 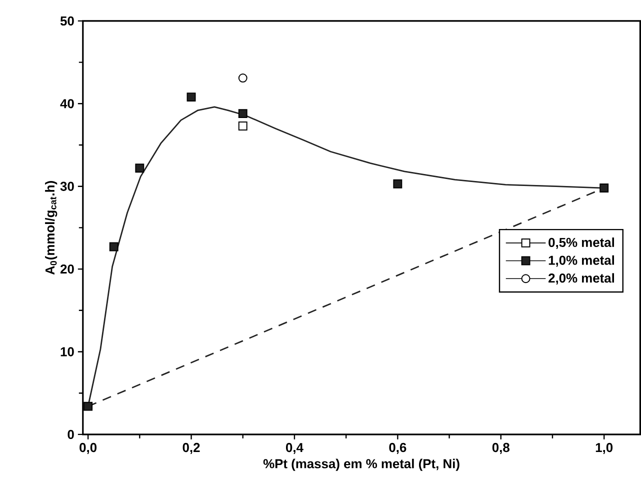 What do you see at coordinates (191, 448) in the screenshot?
I see `x-tick-label: 0,2` at bounding box center [191, 448].